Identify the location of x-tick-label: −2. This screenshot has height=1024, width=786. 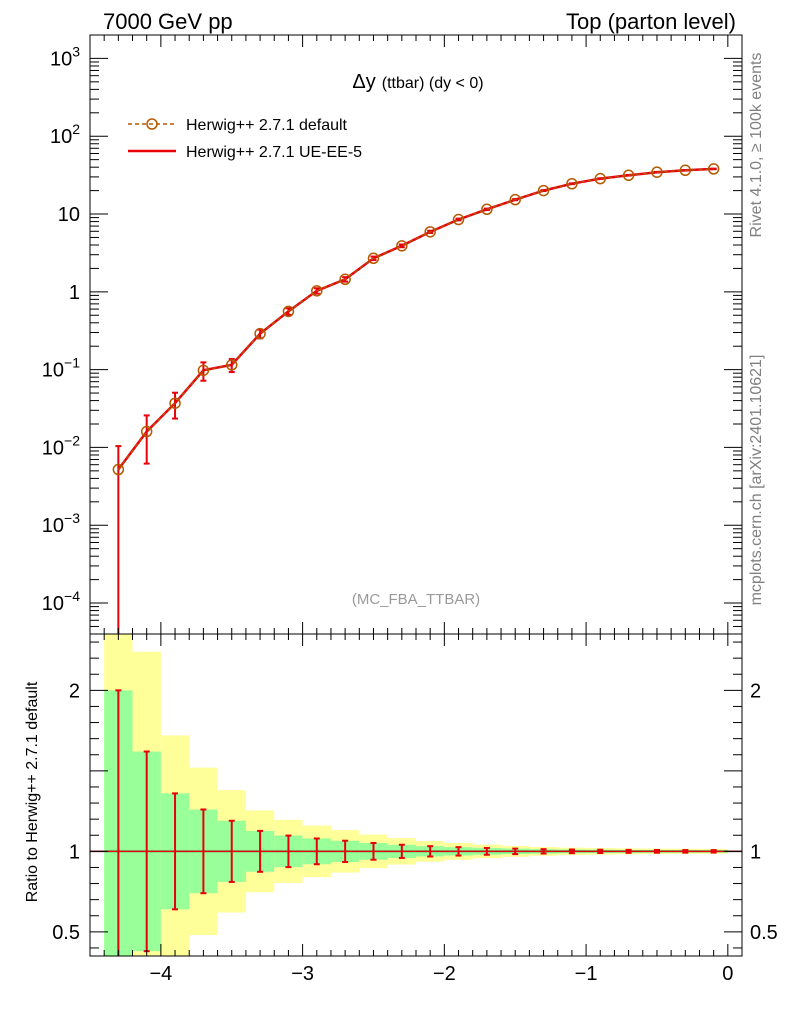
(444, 974).